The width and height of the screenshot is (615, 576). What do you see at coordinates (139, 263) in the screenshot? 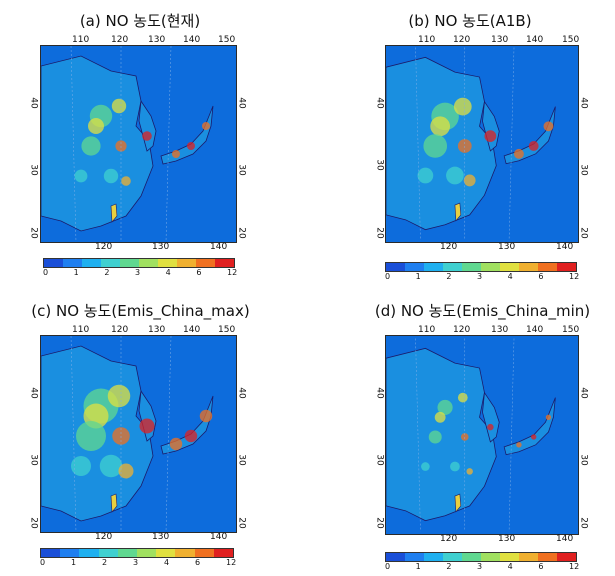
I see `colorbar-a` at bounding box center [139, 263].